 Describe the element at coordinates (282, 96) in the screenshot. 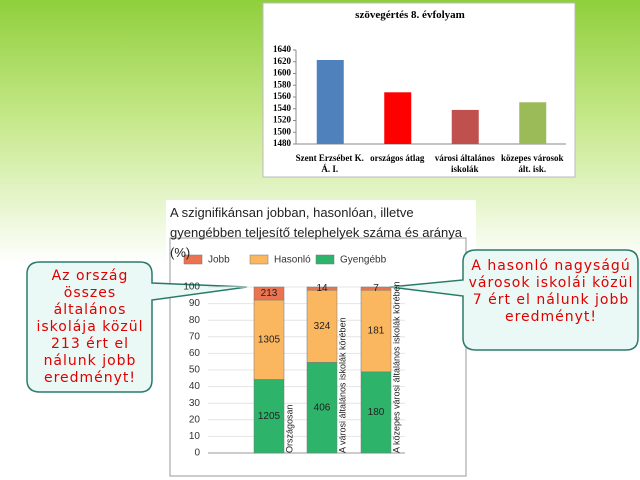

I see `y-tick-label: 1560` at that location.